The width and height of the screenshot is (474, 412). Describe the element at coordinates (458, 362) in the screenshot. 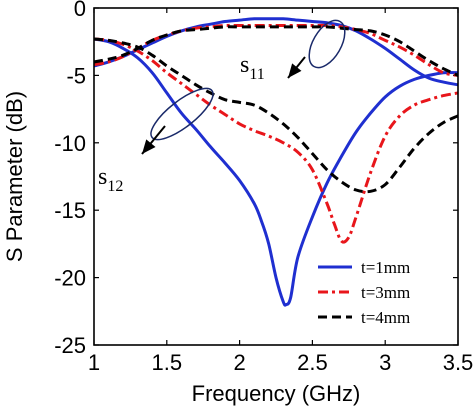

I see `x-tick-label: 3.5` at that location.